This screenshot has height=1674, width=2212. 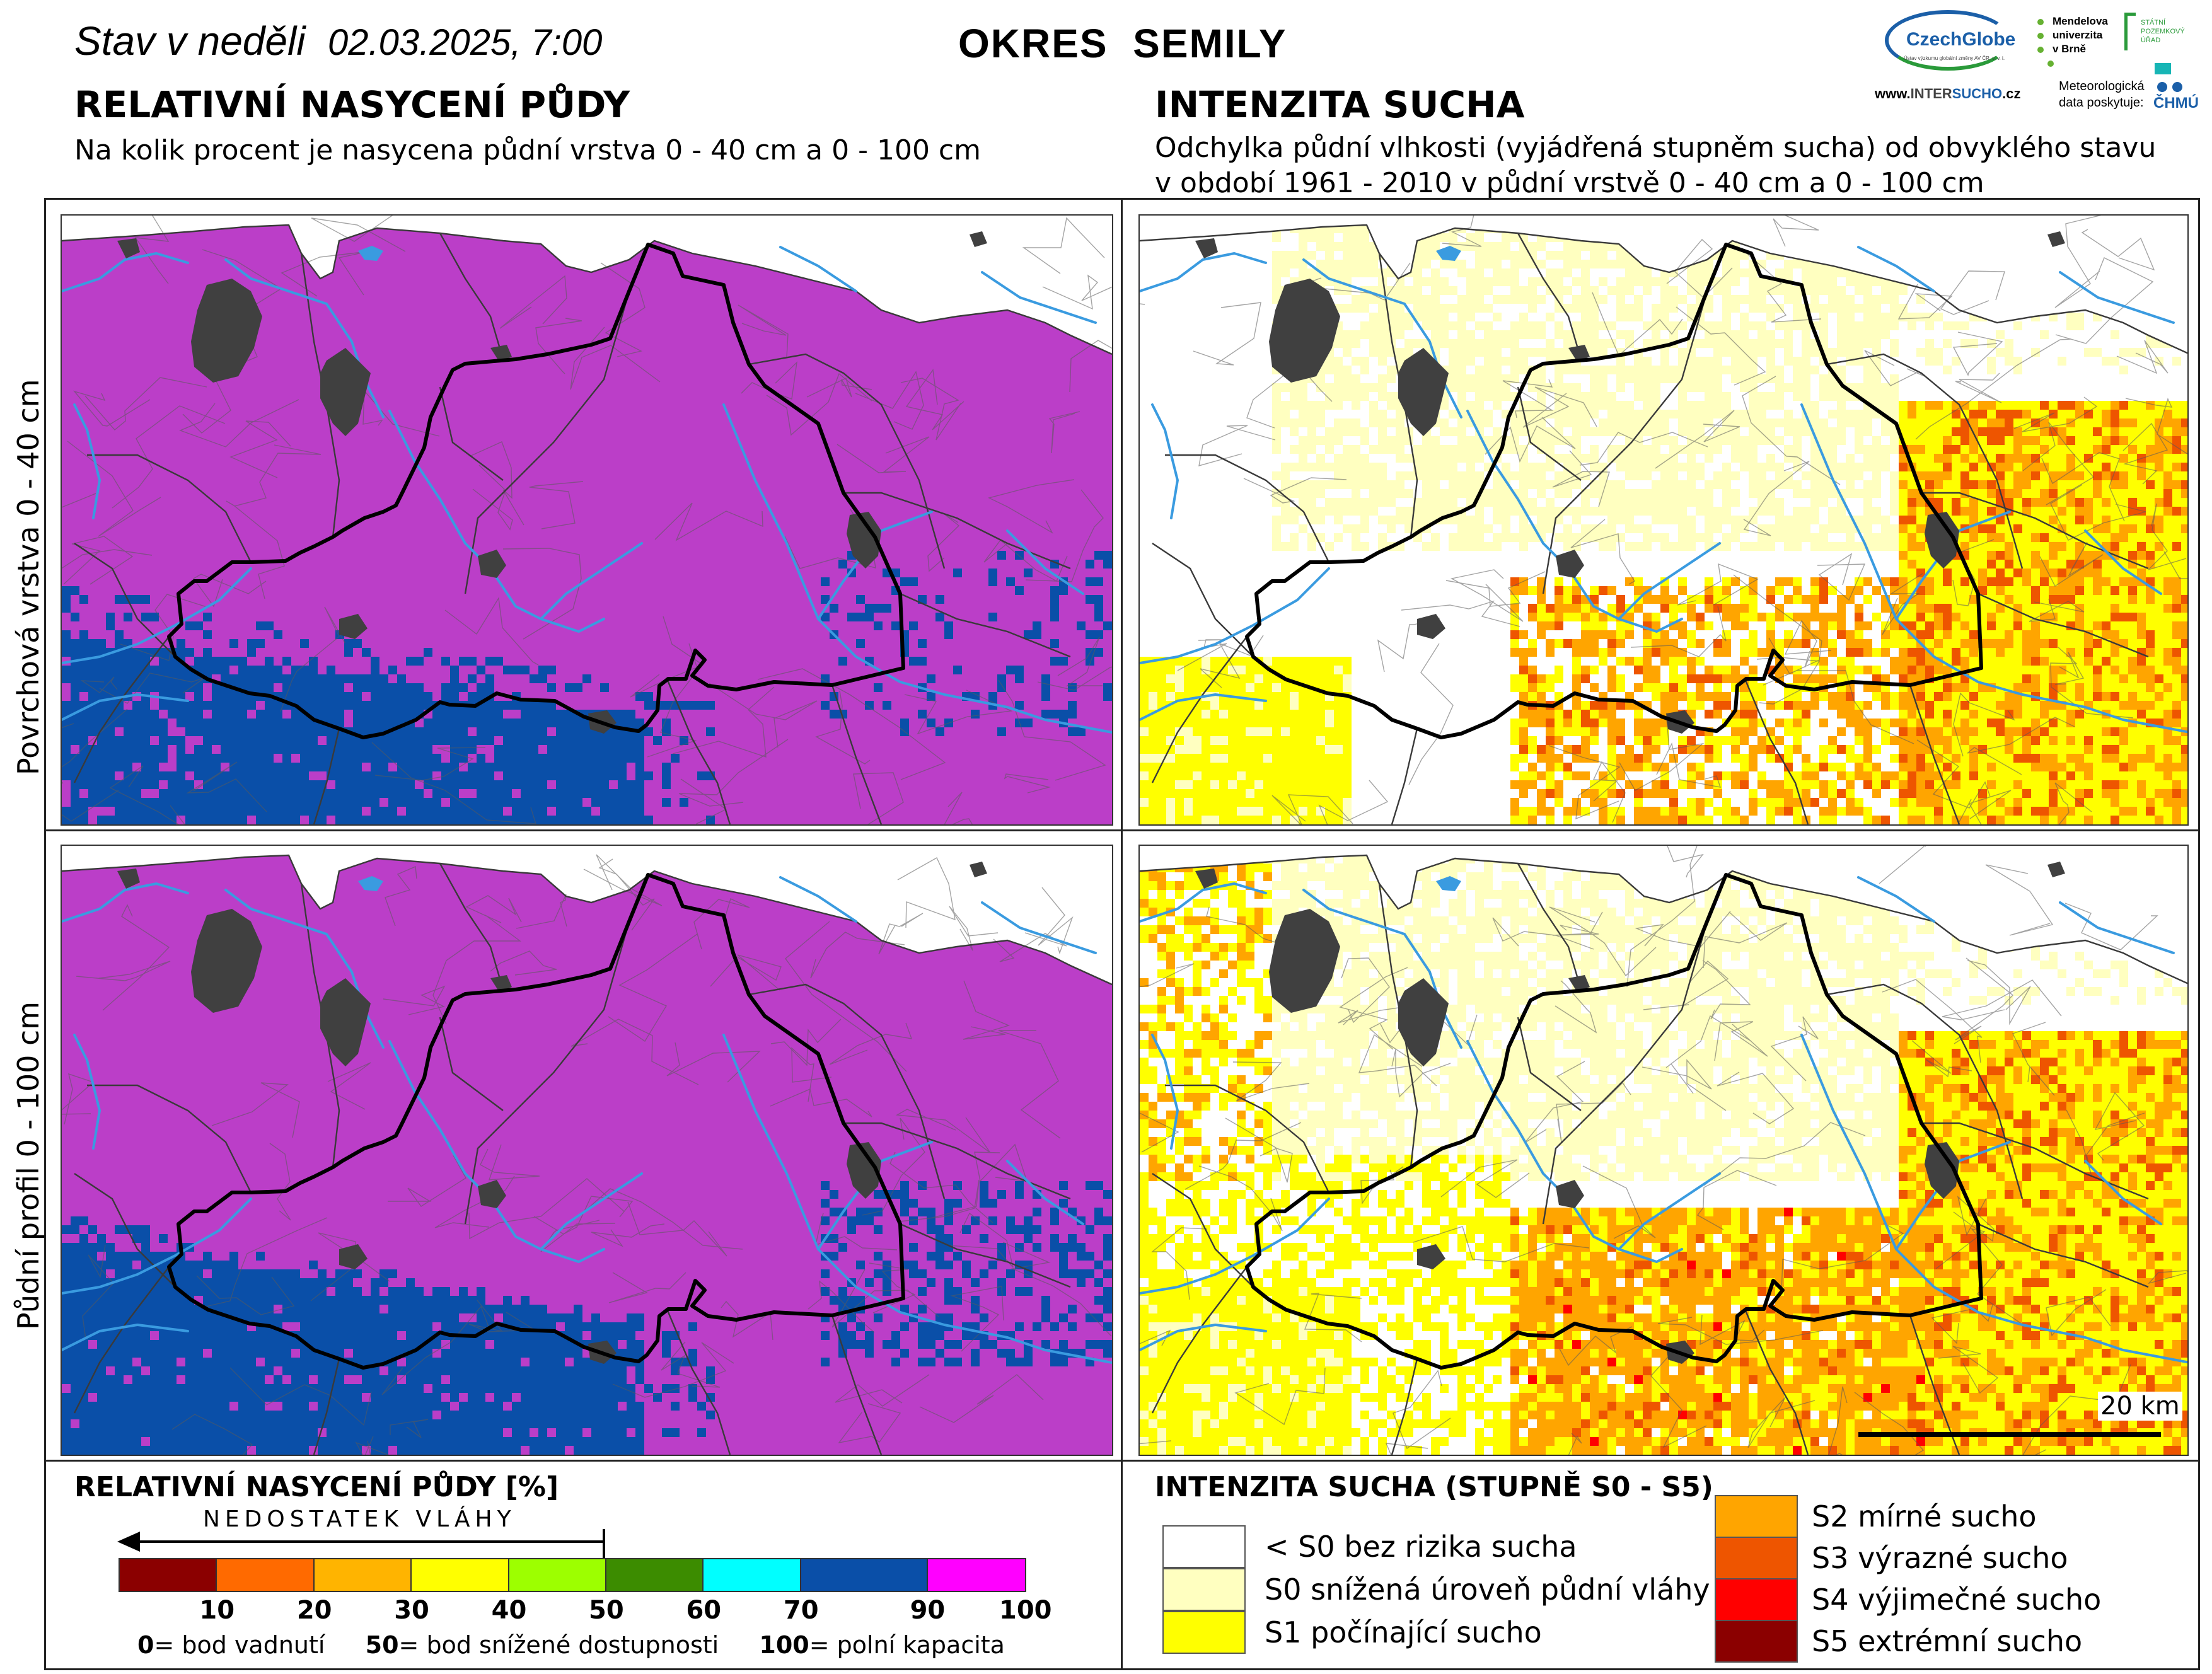 I want to click on saturation-tick-label: 90, so click(x=928, y=1610).